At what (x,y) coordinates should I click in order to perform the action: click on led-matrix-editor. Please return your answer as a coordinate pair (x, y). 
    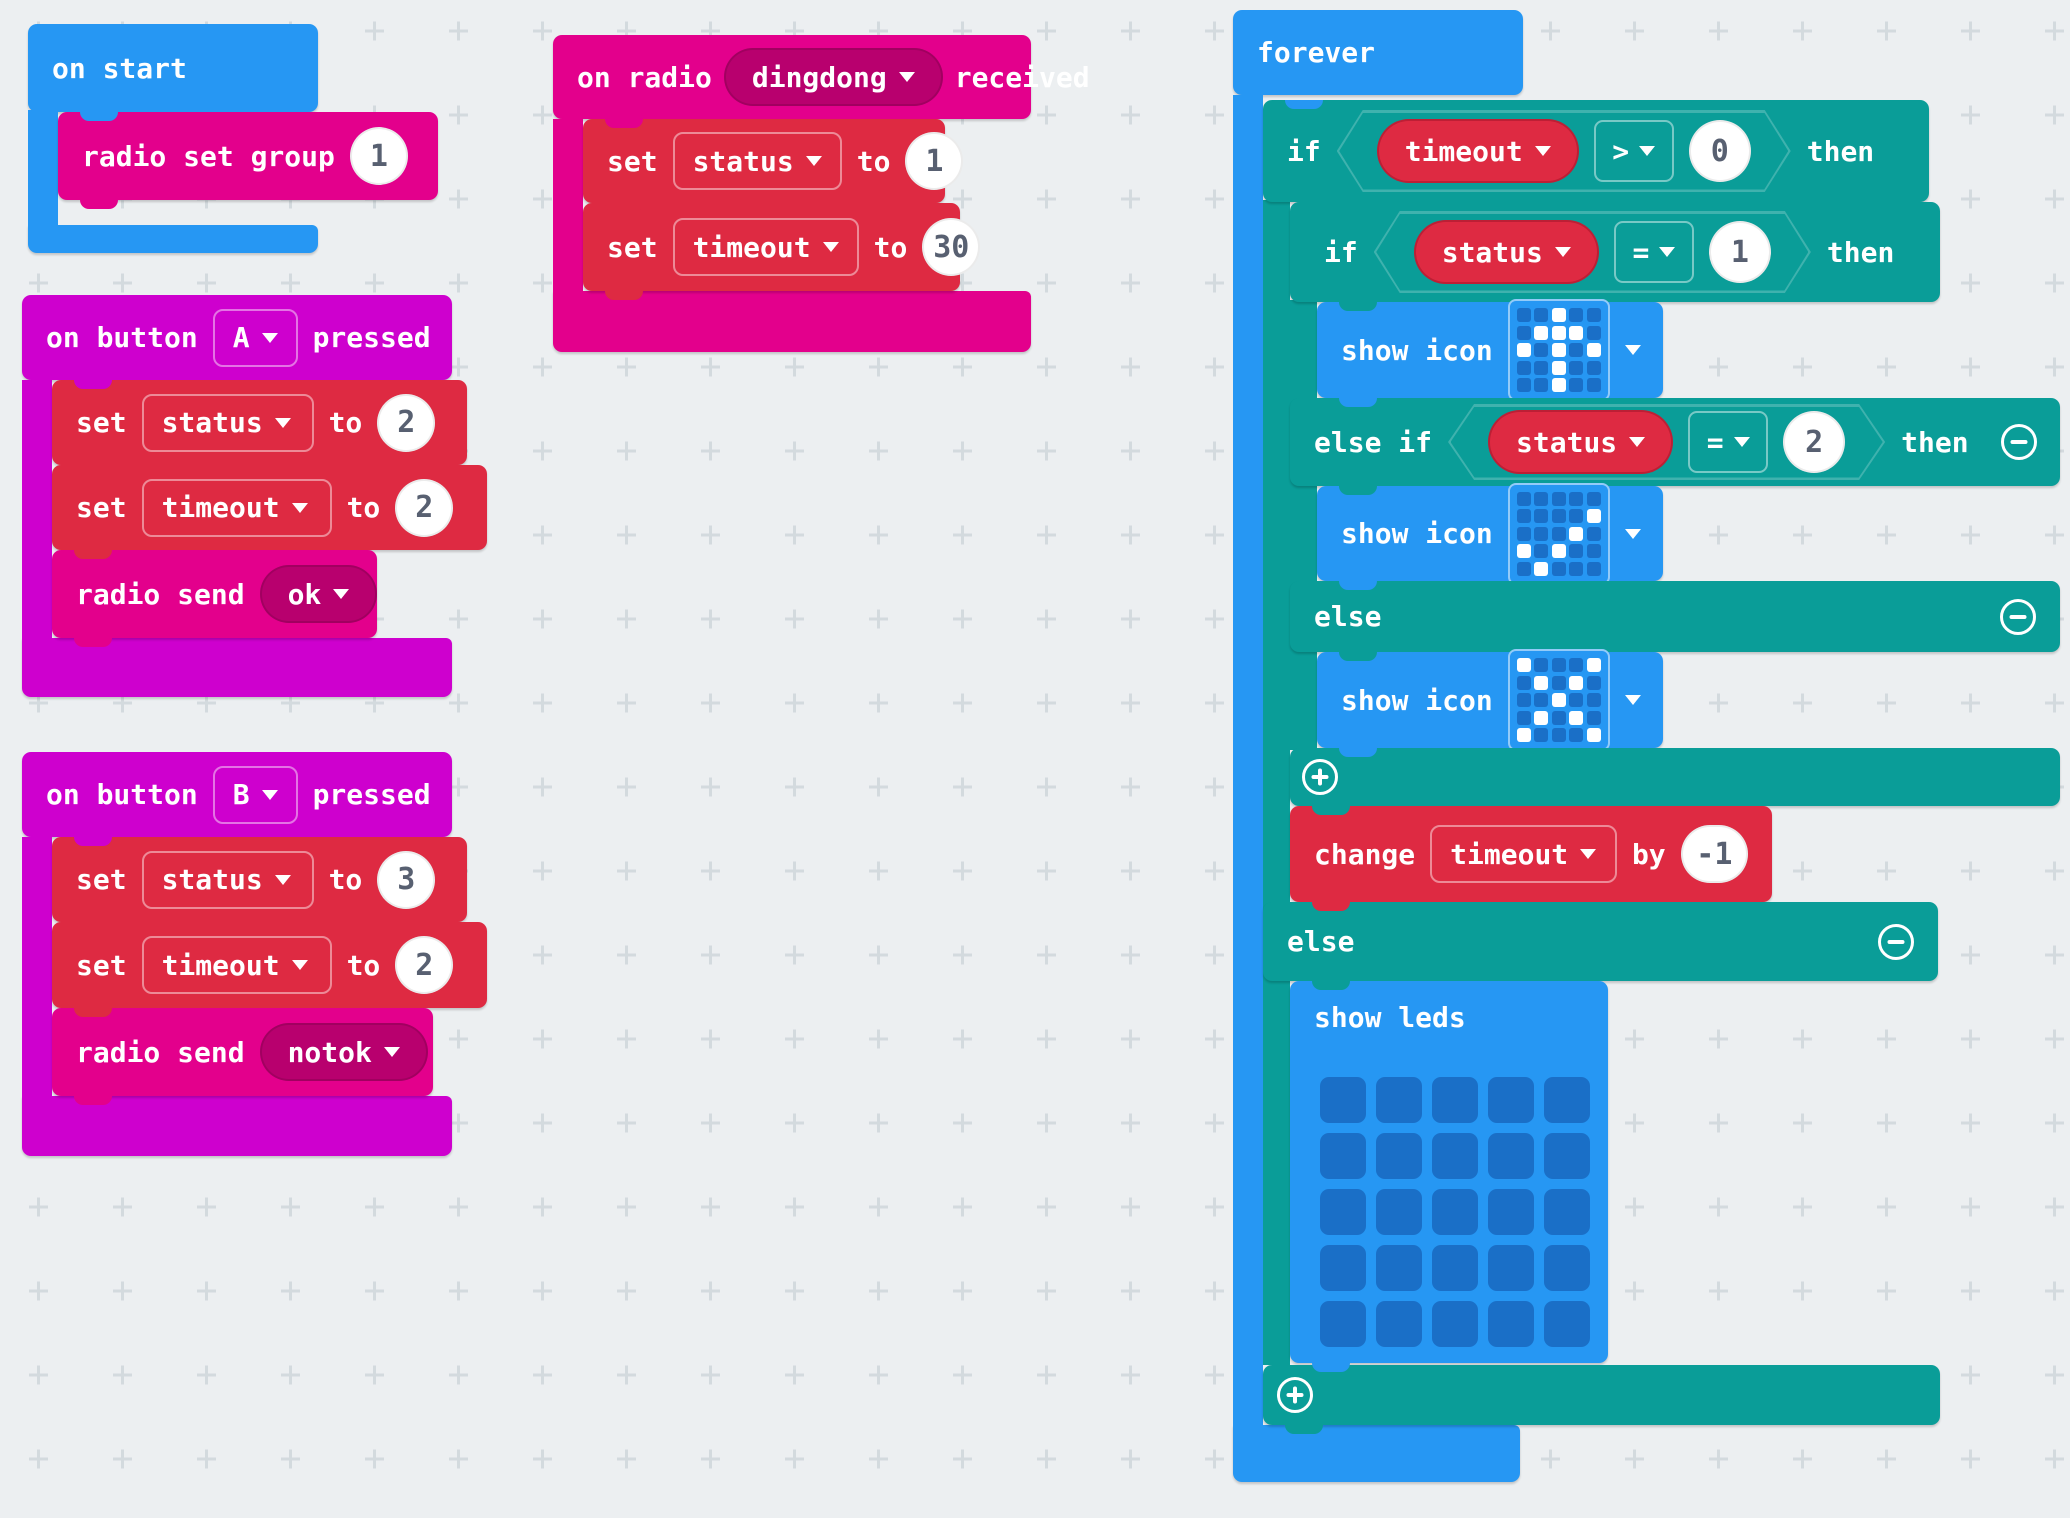
    Looking at the image, I should click on (1455, 1212).